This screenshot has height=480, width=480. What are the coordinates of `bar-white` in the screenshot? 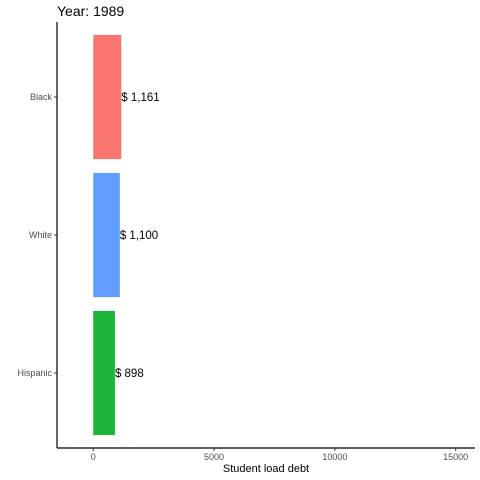 It's located at (106, 235).